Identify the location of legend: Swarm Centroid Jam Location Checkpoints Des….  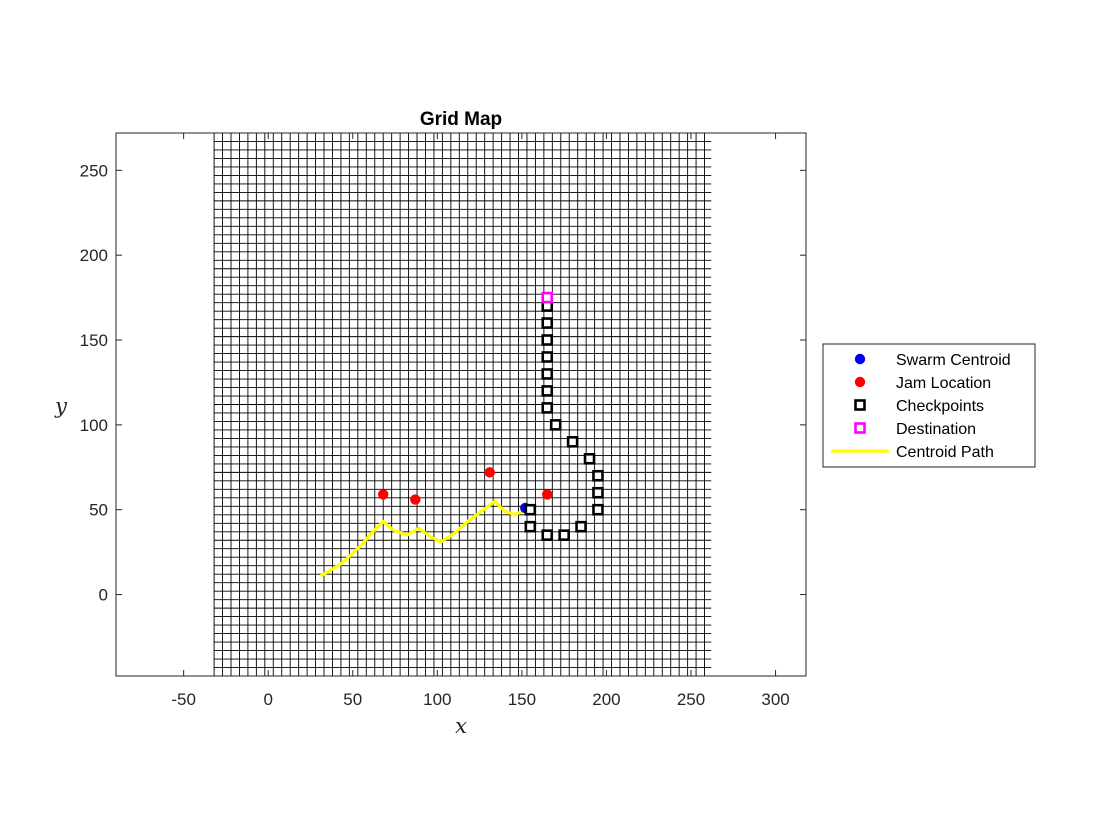
(929, 405).